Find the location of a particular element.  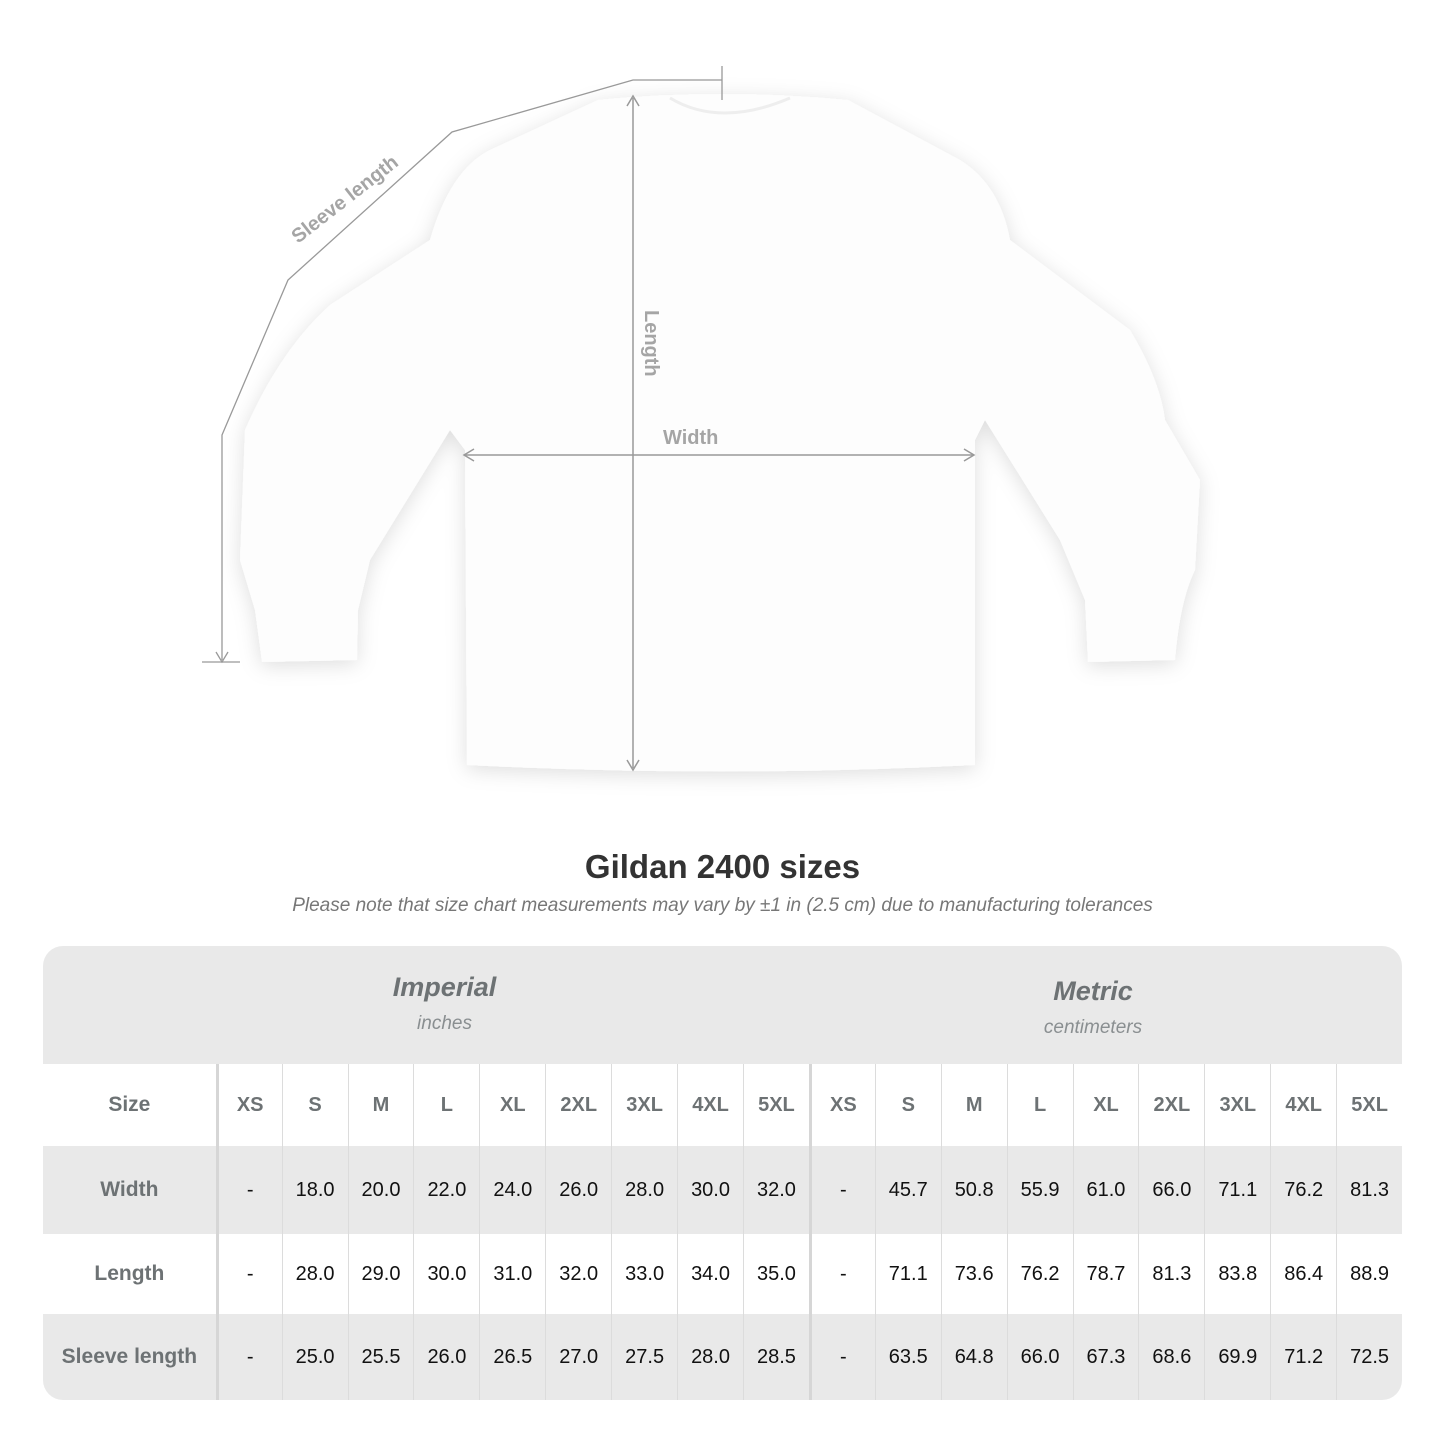

imperial-header: Imperial inches is located at coordinates (444, 1003).